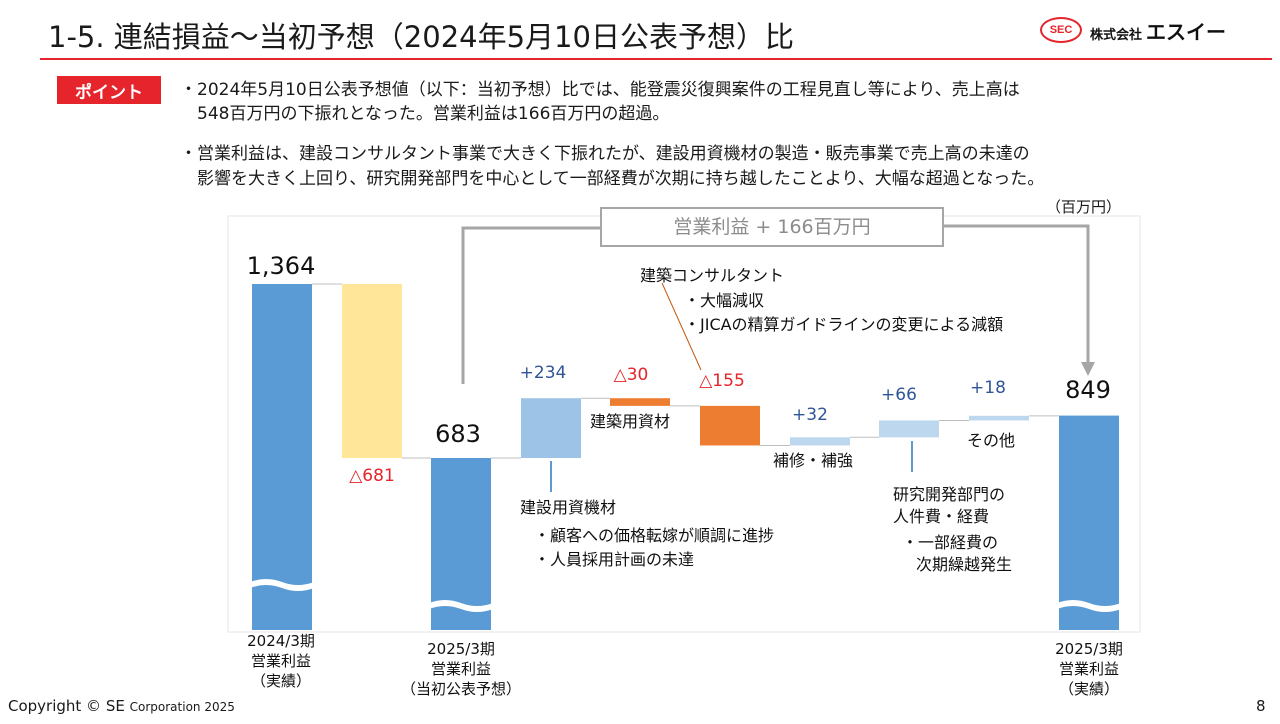  Describe the element at coordinates (949, 494) in the screenshot. I see `category-label-7-0: 研究開発部門の` at that location.